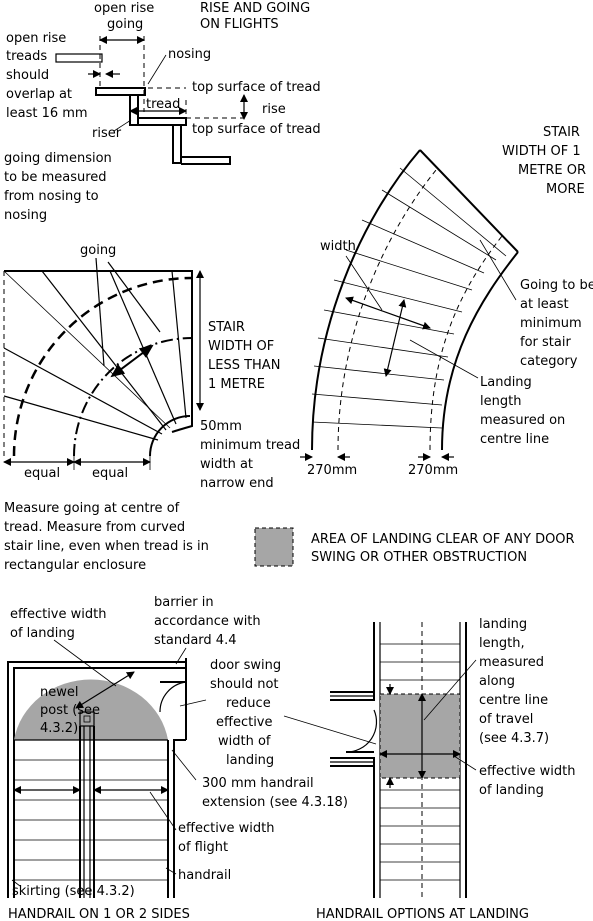  I want to click on door-swing-leader, so click(193, 703).